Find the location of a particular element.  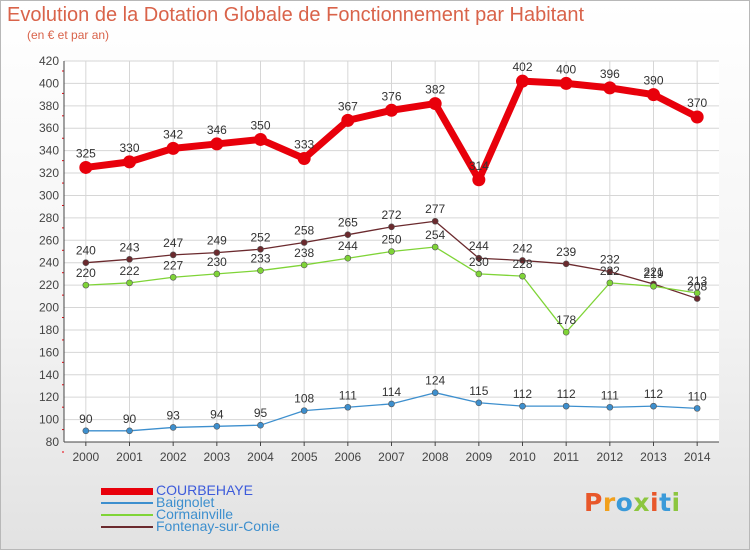

y-tick-label: 120 is located at coordinates (49, 397).